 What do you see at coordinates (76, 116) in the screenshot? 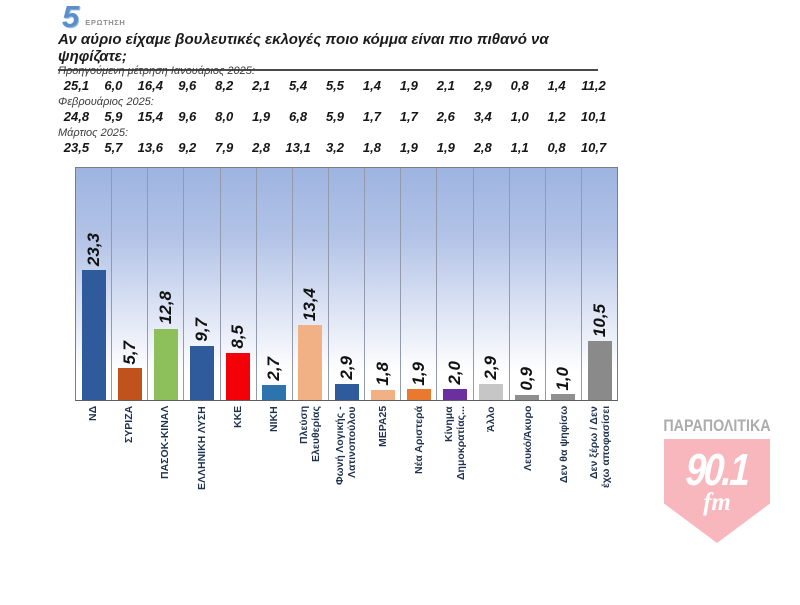
I see `measurement-value: 24,8` at bounding box center [76, 116].